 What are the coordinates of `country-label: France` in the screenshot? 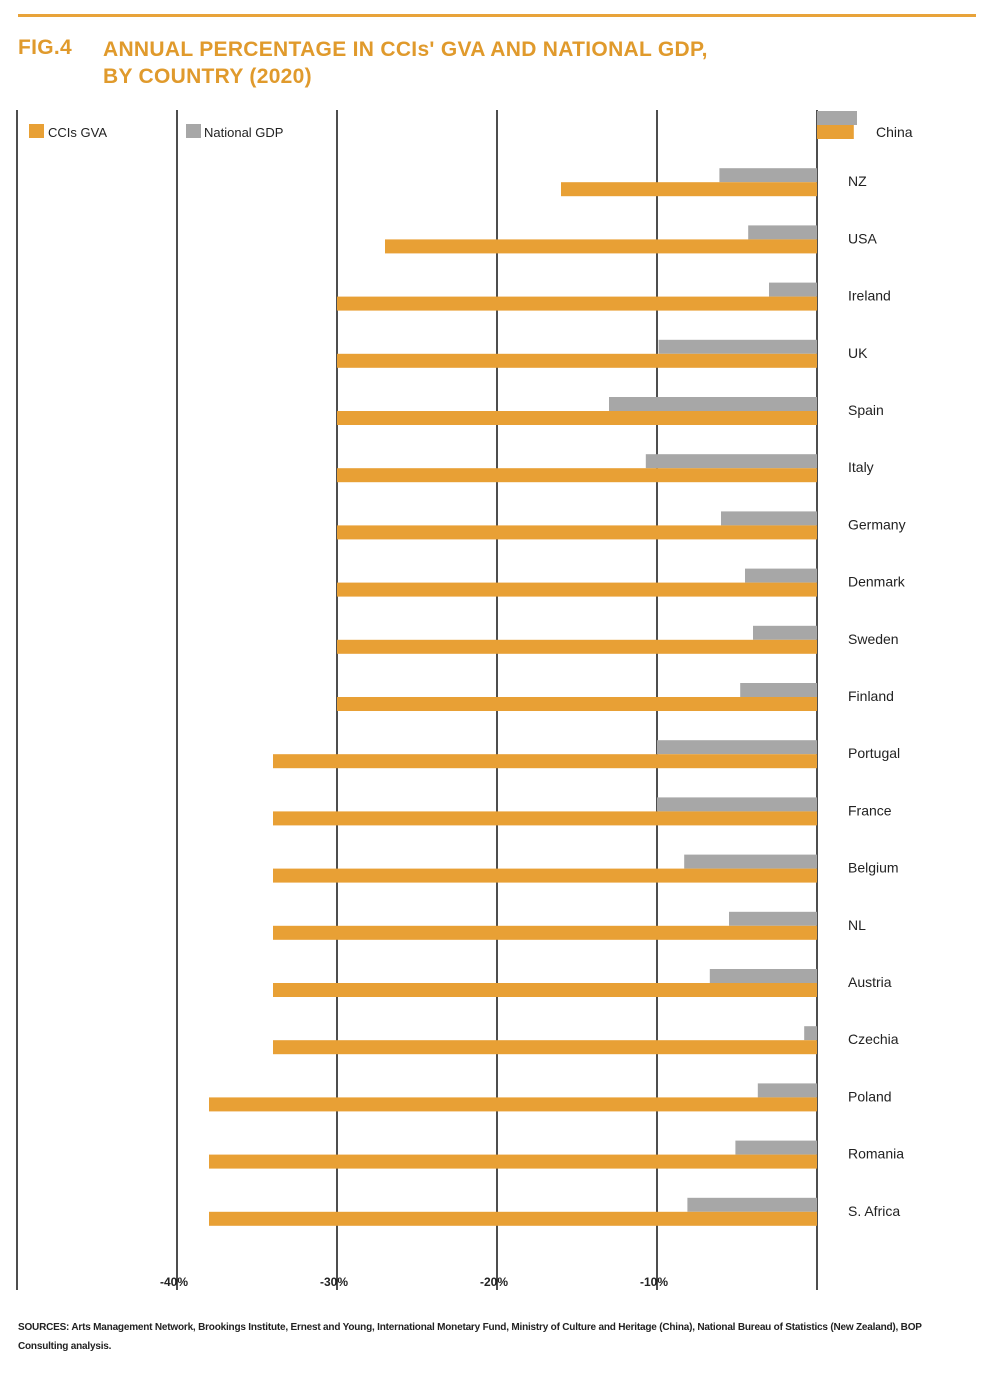 It's located at (870, 810).